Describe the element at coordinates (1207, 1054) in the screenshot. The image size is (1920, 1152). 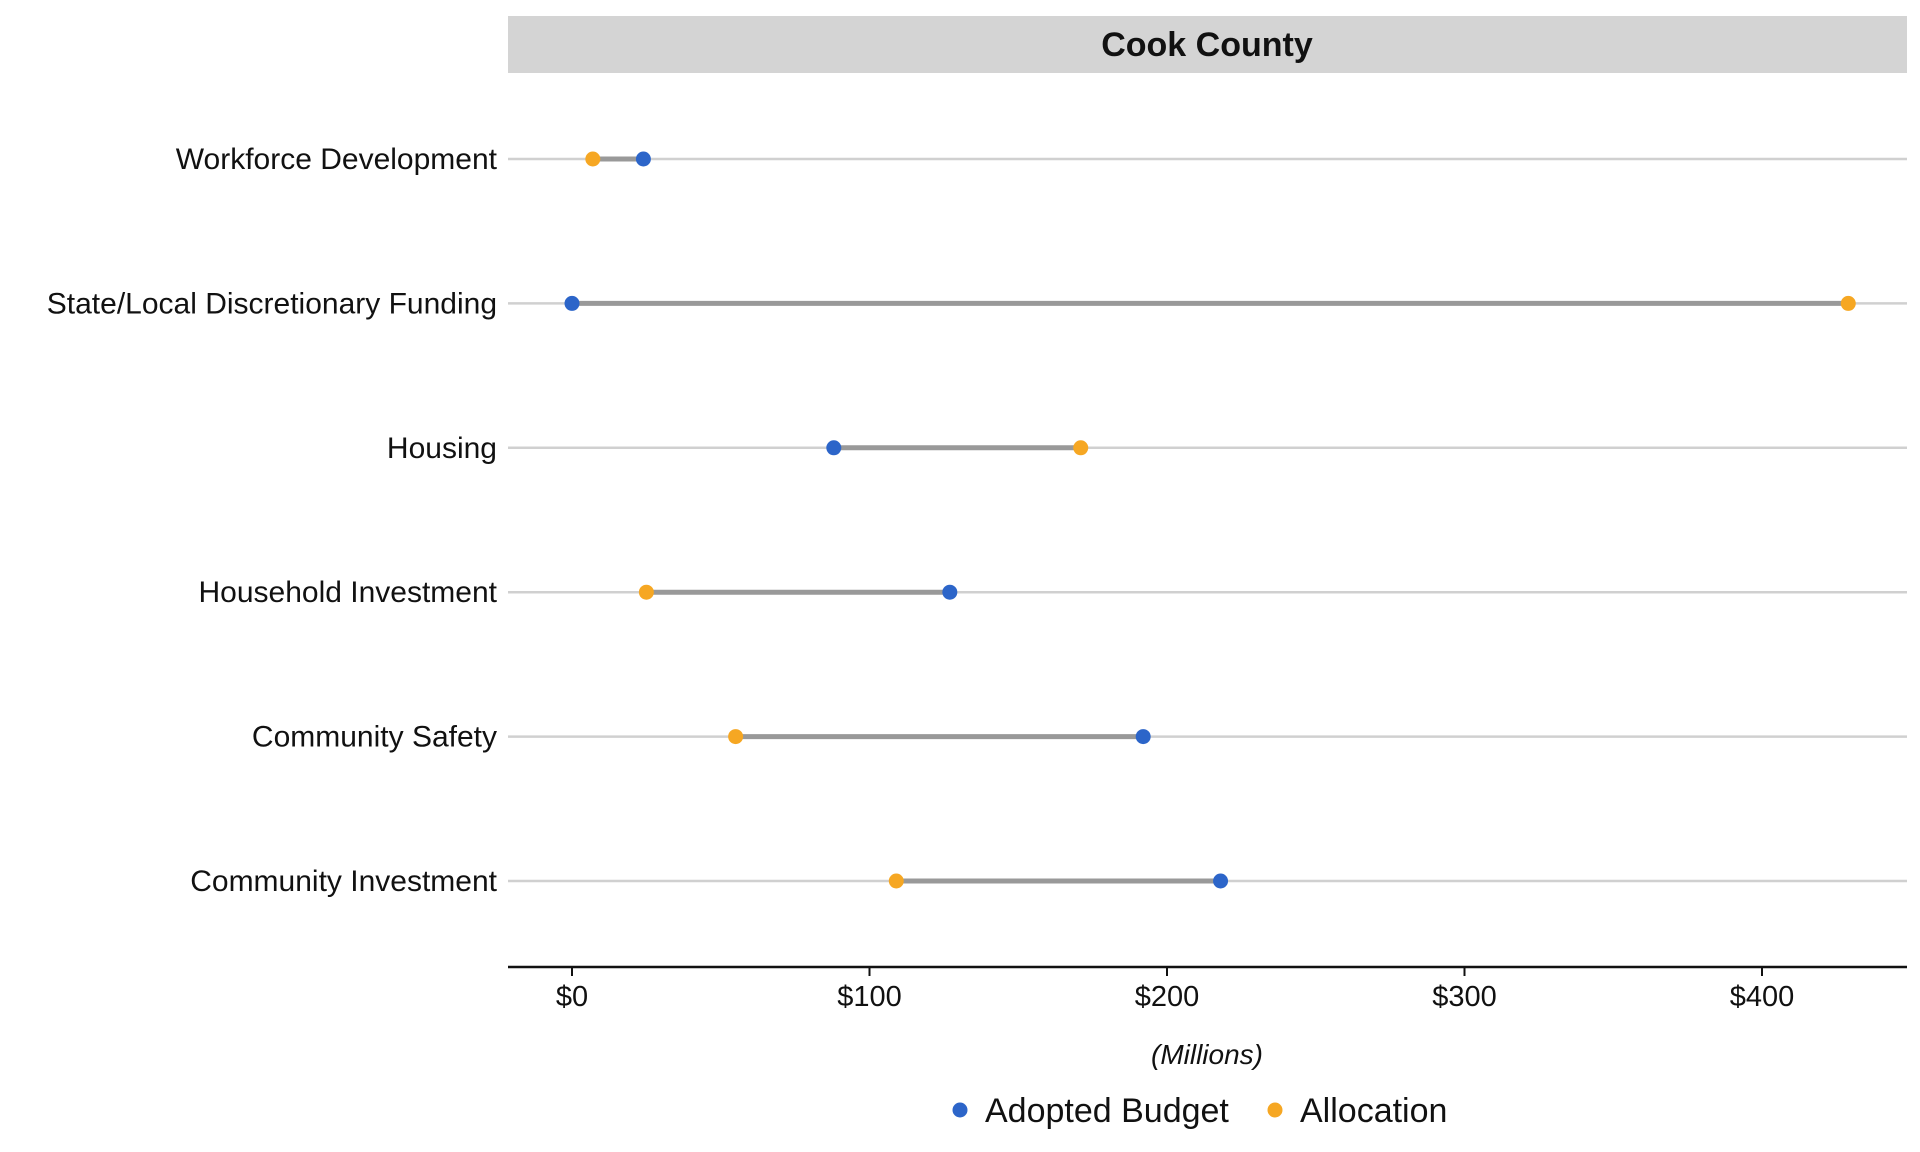
I see `x-axis-title: (Millions)` at that location.